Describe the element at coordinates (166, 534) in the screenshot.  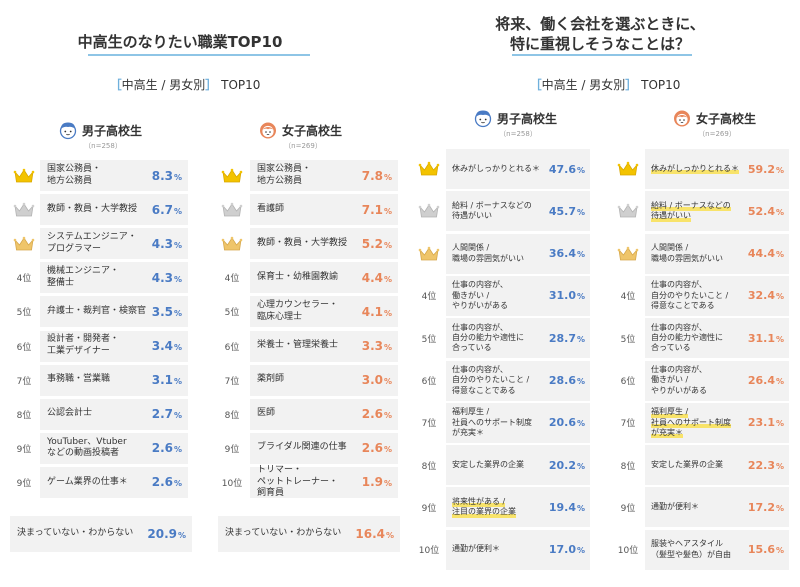
I see `undecided-value: 20.9%` at that location.